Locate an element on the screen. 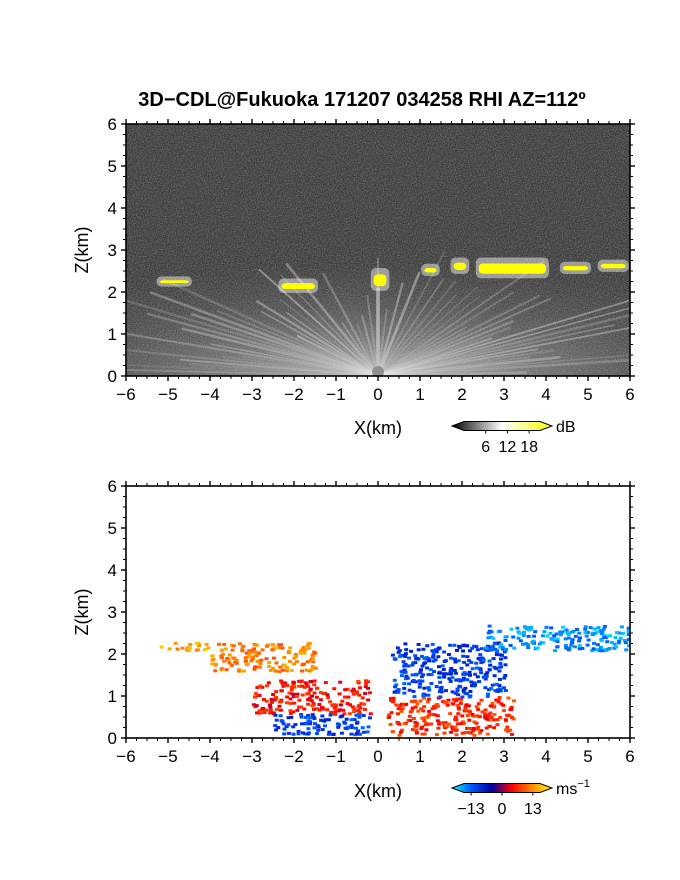 This screenshot has width=680, height=880. x-tick-label: 0 is located at coordinates (377, 756).